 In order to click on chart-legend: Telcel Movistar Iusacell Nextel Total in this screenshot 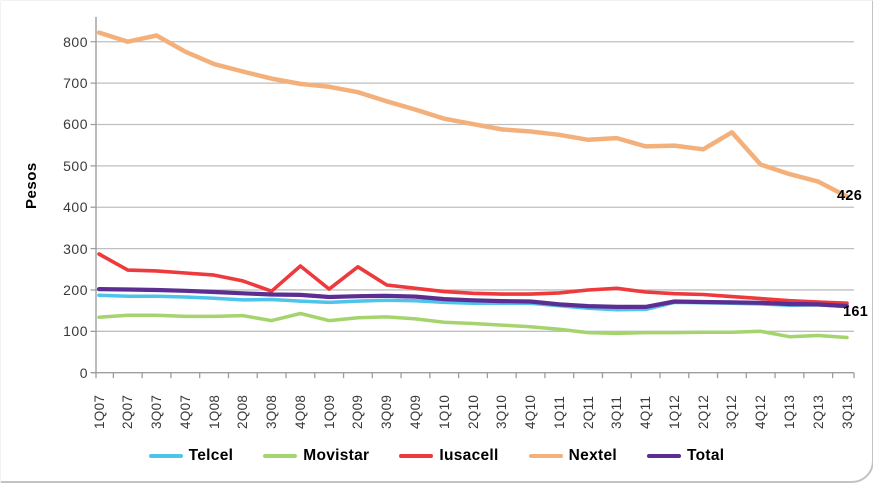, I will do `click(436, 456)`.